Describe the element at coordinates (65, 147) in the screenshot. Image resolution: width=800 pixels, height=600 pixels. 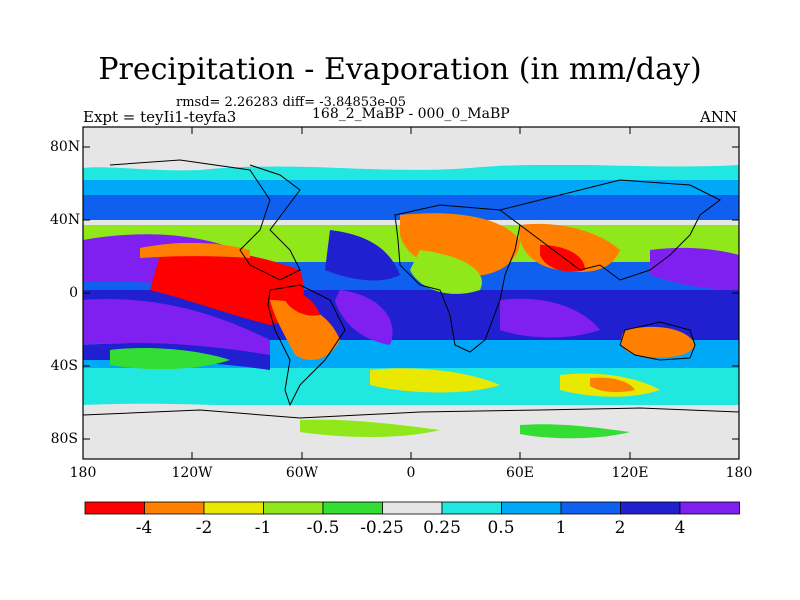
I see `lat-tick-80n: 80N` at that location.